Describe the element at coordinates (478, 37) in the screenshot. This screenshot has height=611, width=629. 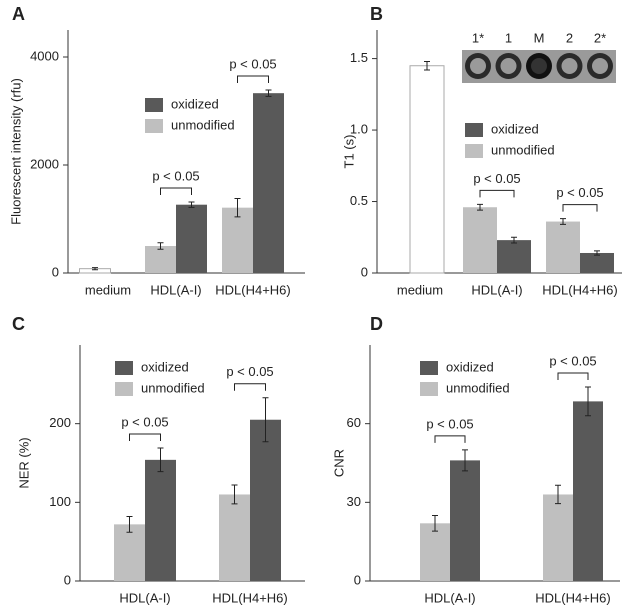
I see `inset-label: 1*` at that location.